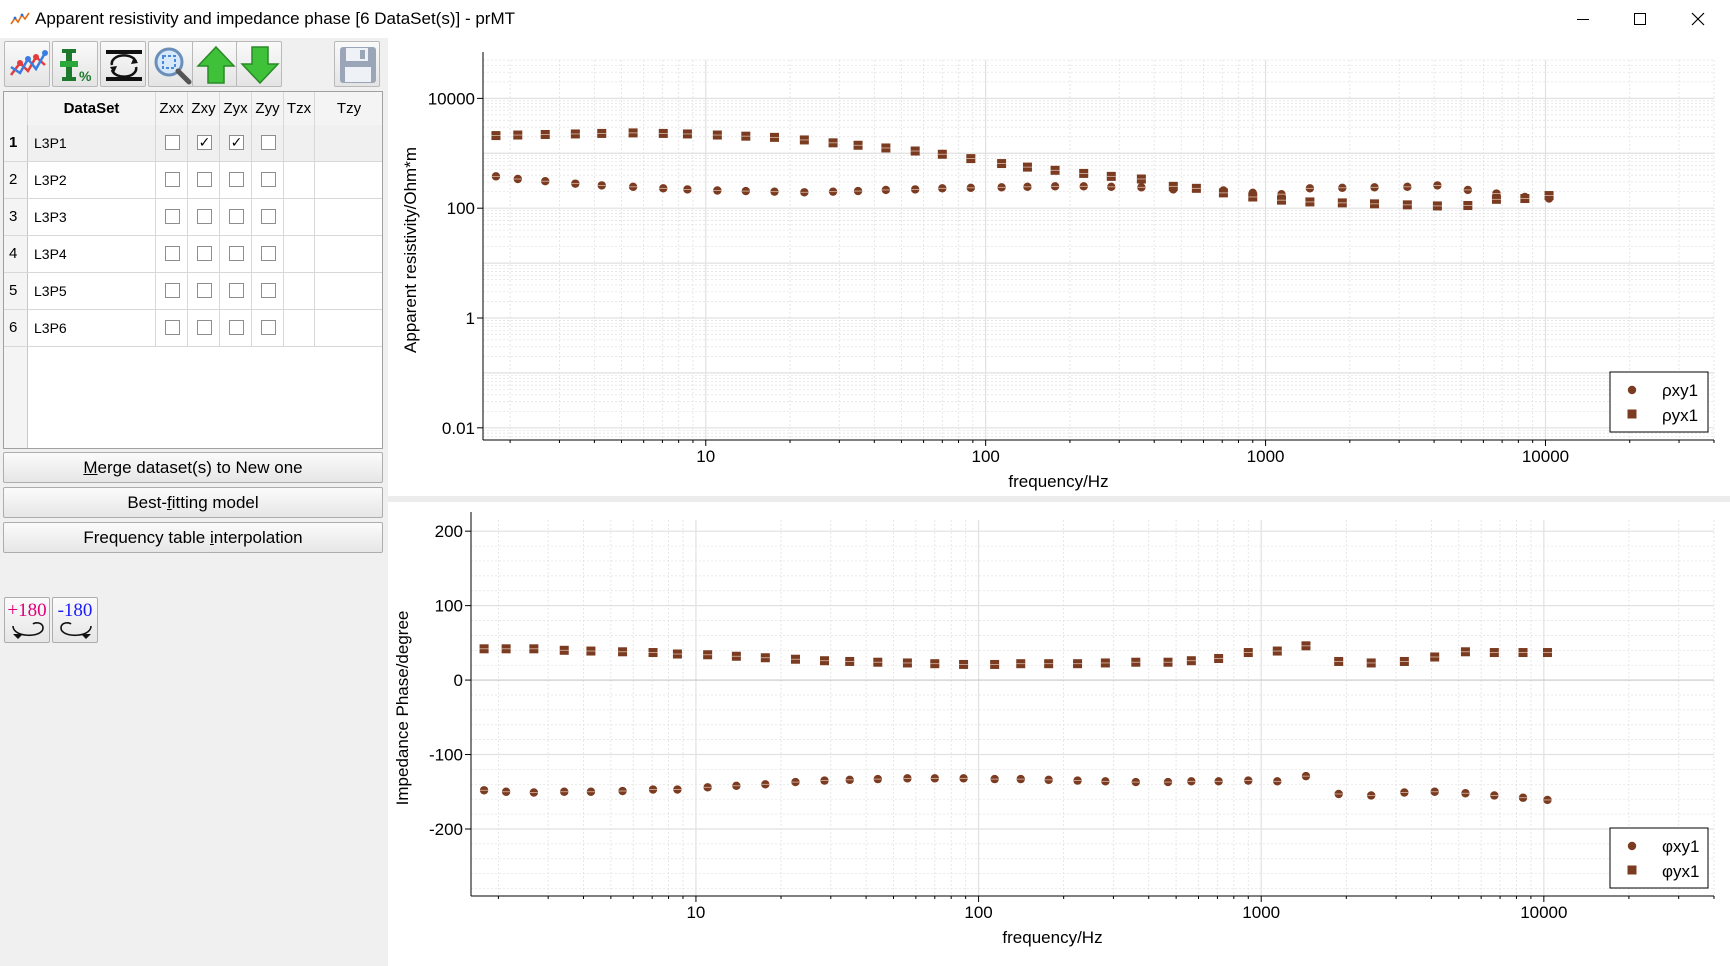 Image resolution: width=1730 pixels, height=966 pixels. Describe the element at coordinates (16, 397) in the screenshot. I see `row-header-empty` at that location.